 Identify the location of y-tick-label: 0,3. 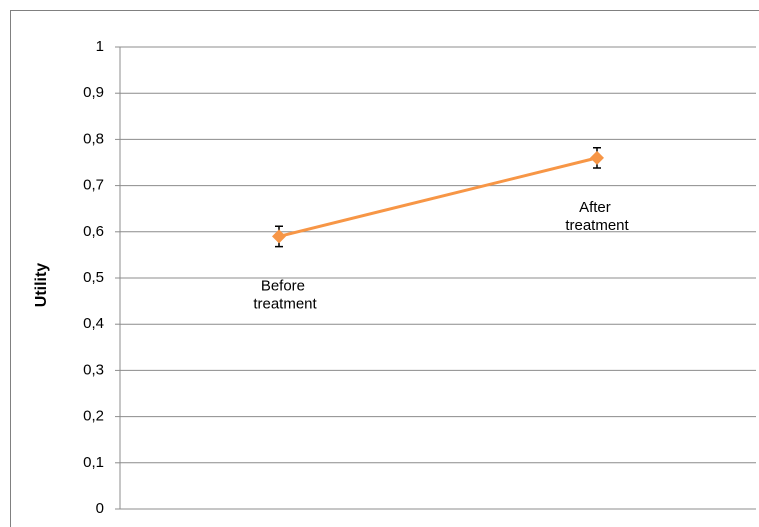
(93, 369).